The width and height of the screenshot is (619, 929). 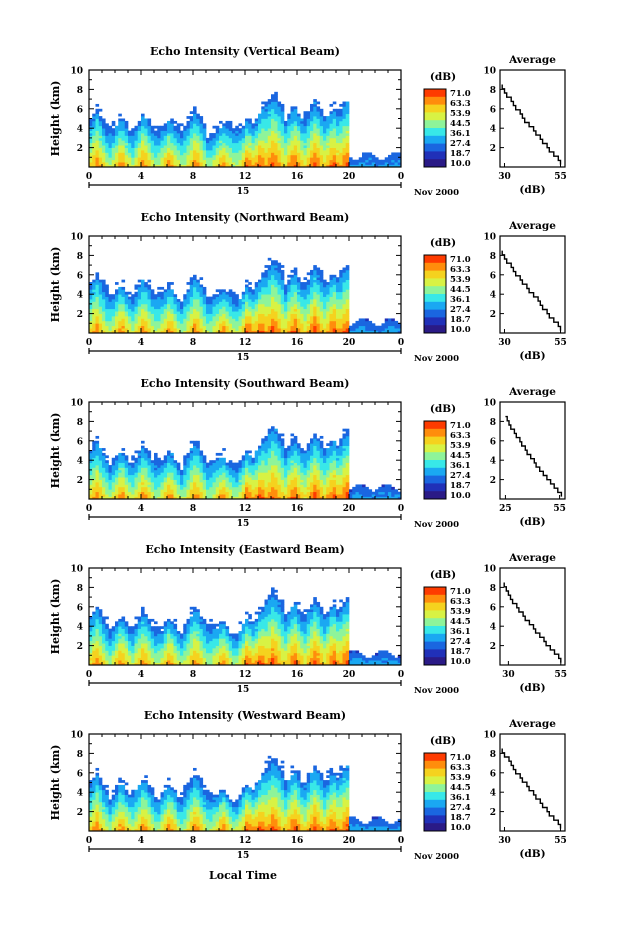 I want to click on heatmap-cells, so click(x=245, y=463).